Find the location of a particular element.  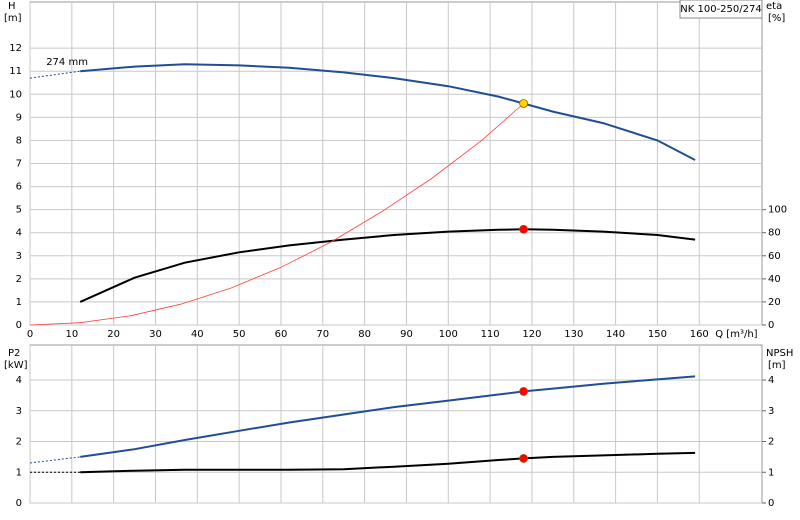

x-tick-label: 150 is located at coordinates (657, 334).